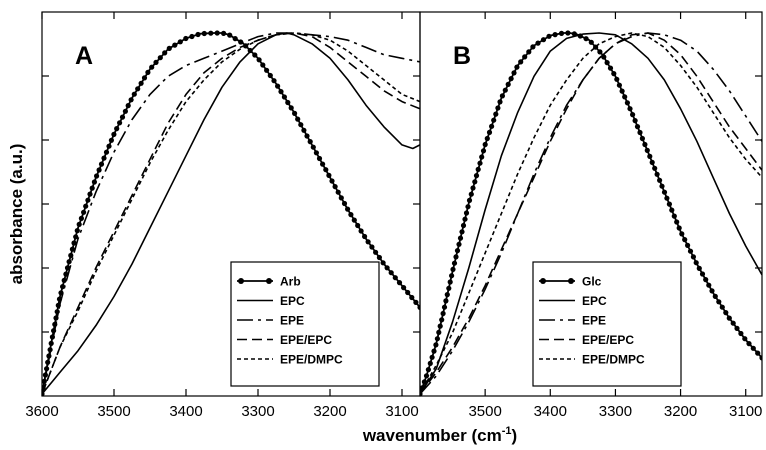 The height and width of the screenshot is (450, 766). Describe the element at coordinates (84, 56) in the screenshot. I see `panel-a-letter: A` at that location.